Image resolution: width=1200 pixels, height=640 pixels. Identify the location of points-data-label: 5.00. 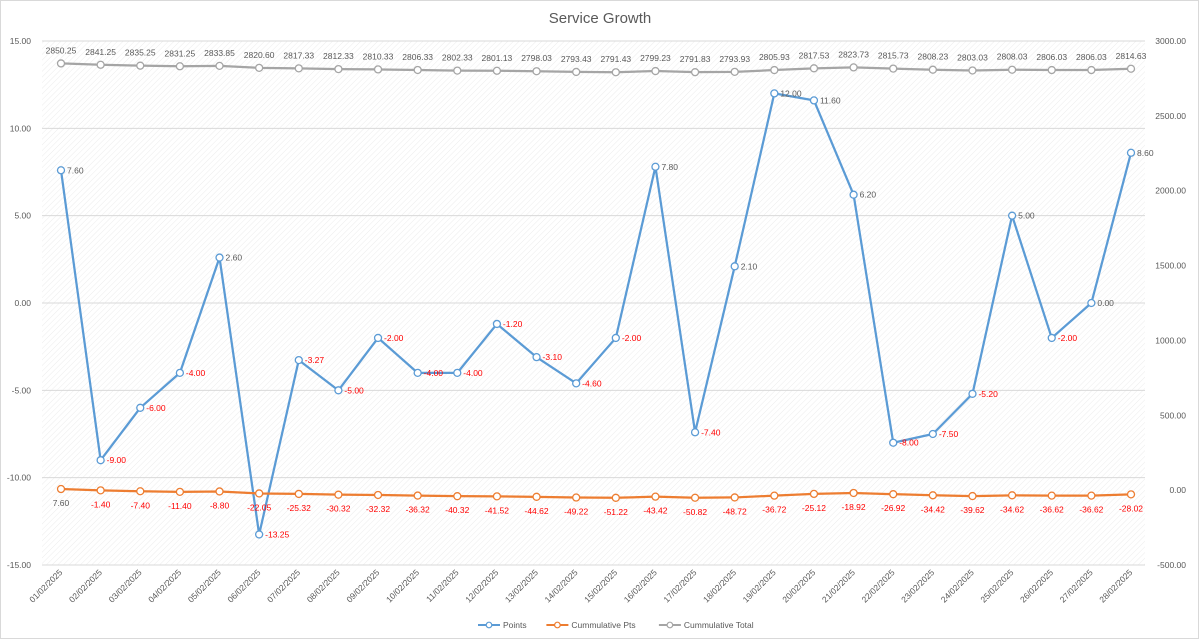
(1026, 216).